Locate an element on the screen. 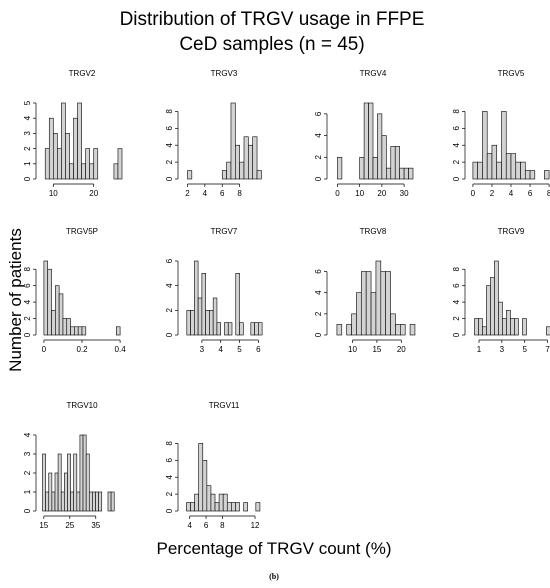  x-tick-label: 0.4 is located at coordinates (121, 349).